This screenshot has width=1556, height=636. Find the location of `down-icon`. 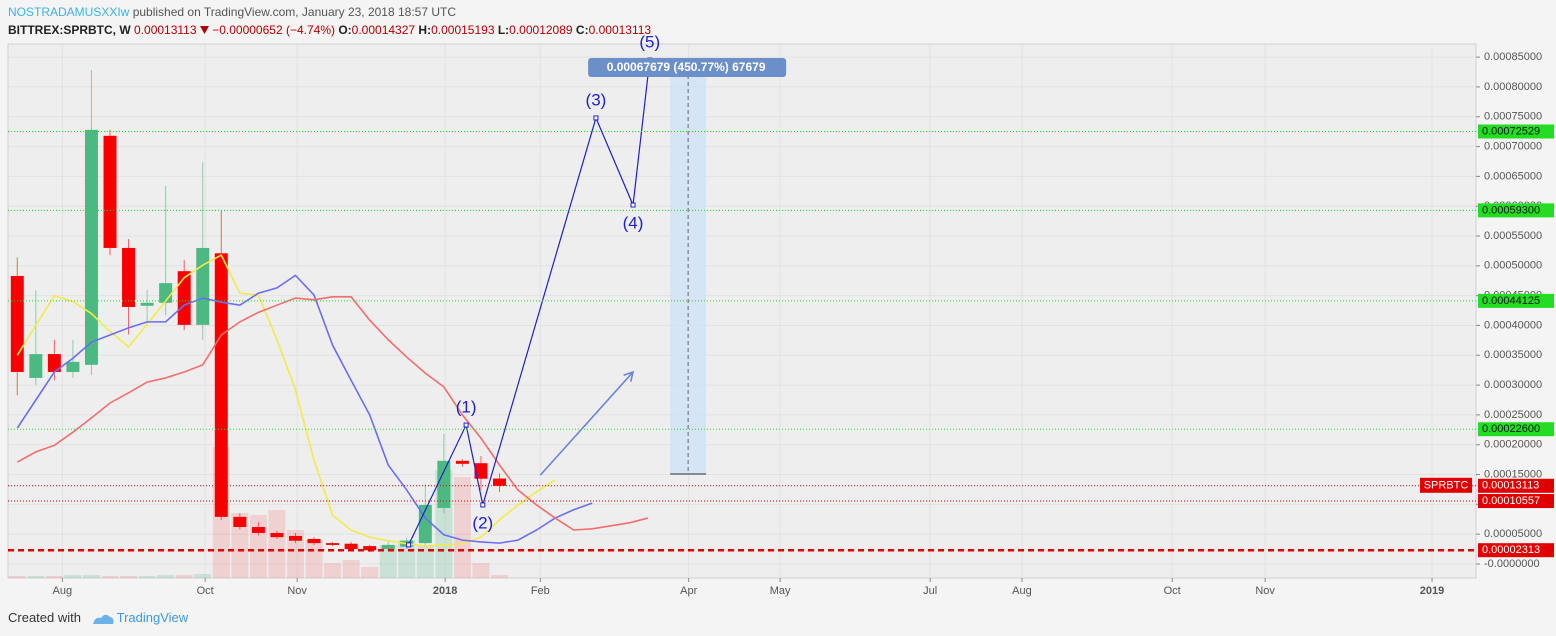

down-icon is located at coordinates (204, 30).